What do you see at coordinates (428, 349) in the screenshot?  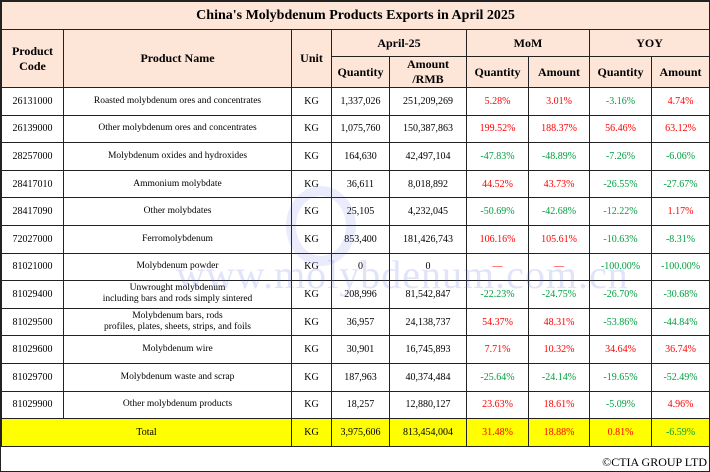 I see `amount: 16,745,893` at bounding box center [428, 349].